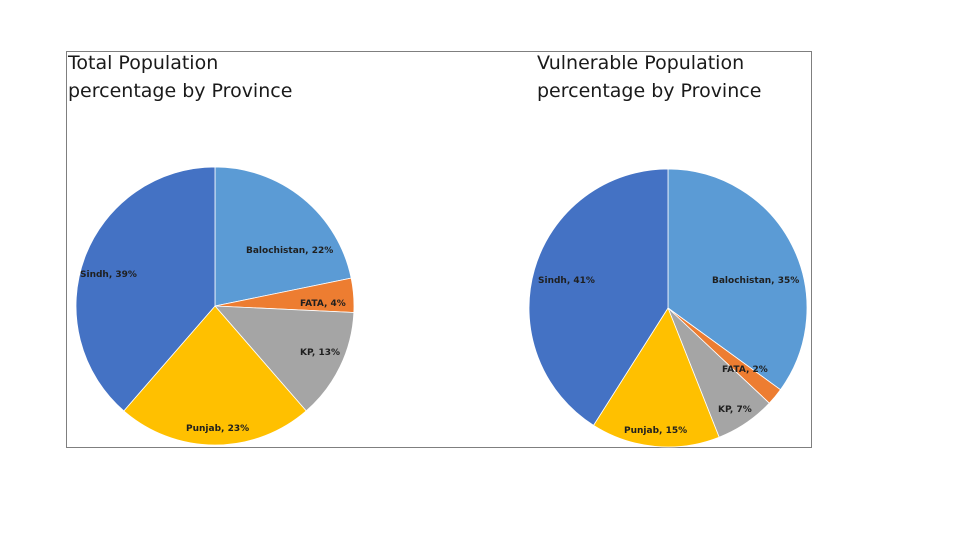 Image resolution: width=960 pixels, height=540 pixels. I want to click on slice-label-balochistan: Balochistan, 22%, so click(289, 251).